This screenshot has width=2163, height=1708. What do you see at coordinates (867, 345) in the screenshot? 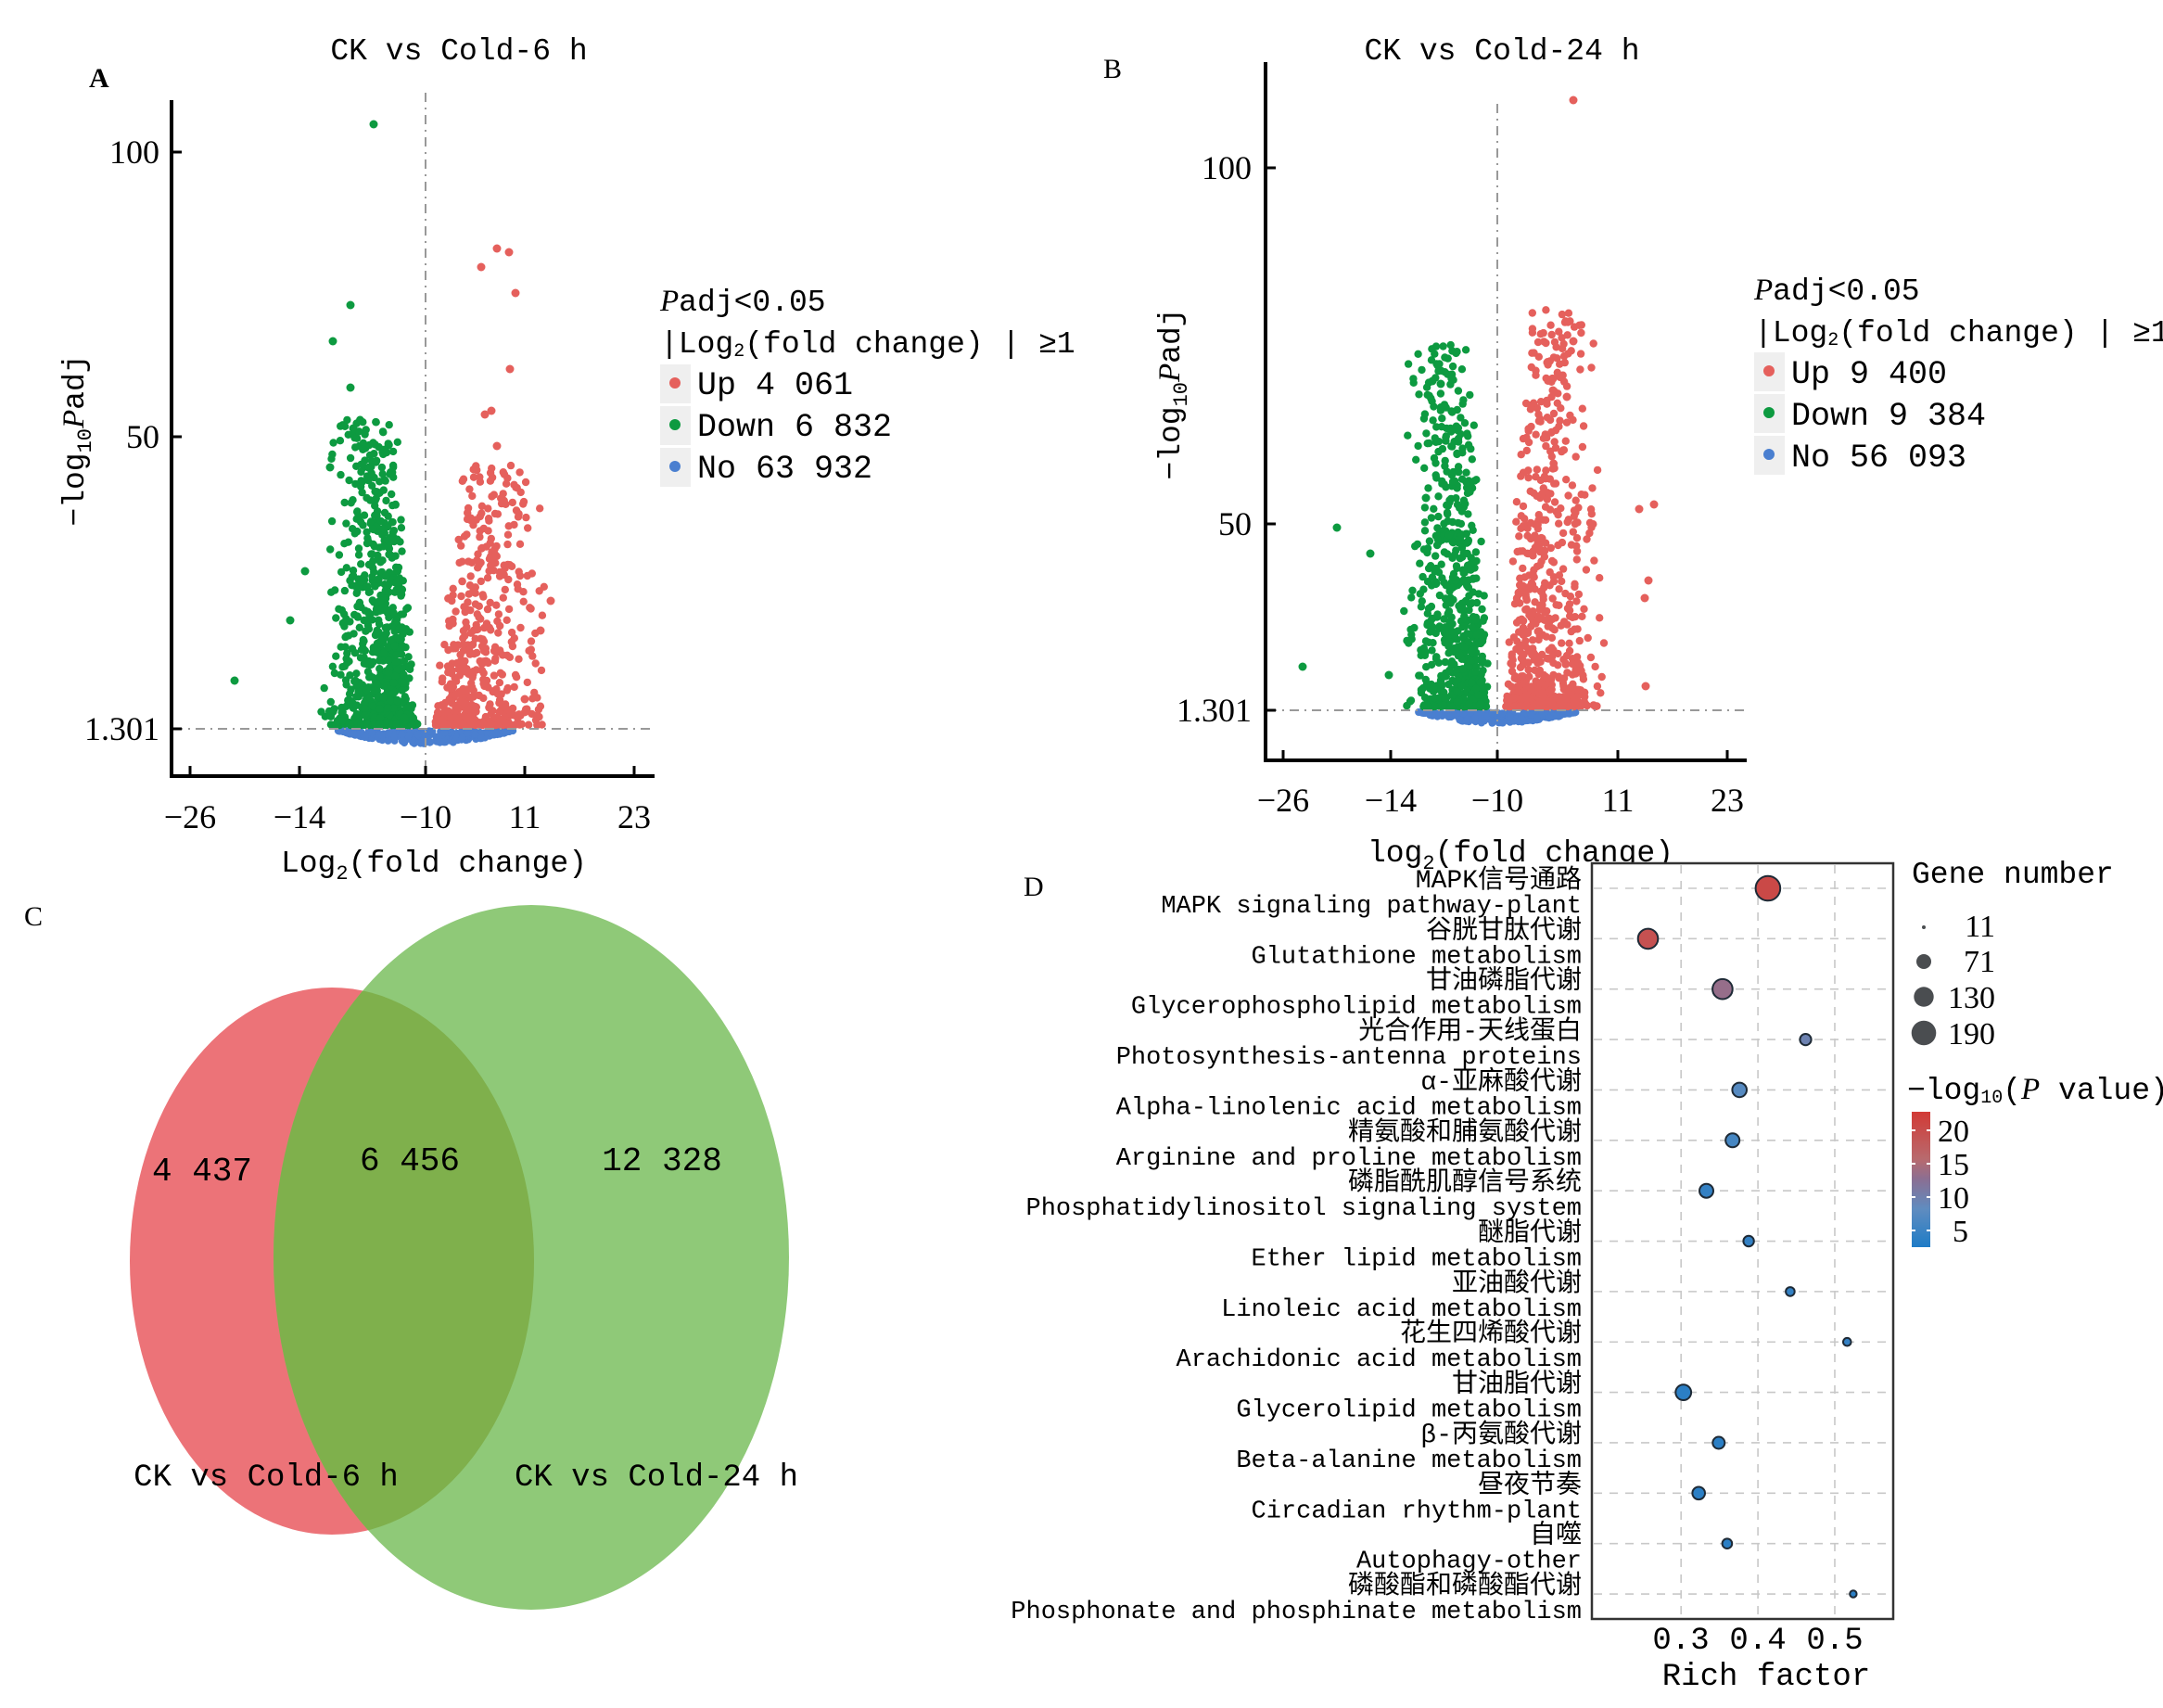
I see `legend-subtitle-a: |Log2(fold change) | ≥1` at bounding box center [867, 345].